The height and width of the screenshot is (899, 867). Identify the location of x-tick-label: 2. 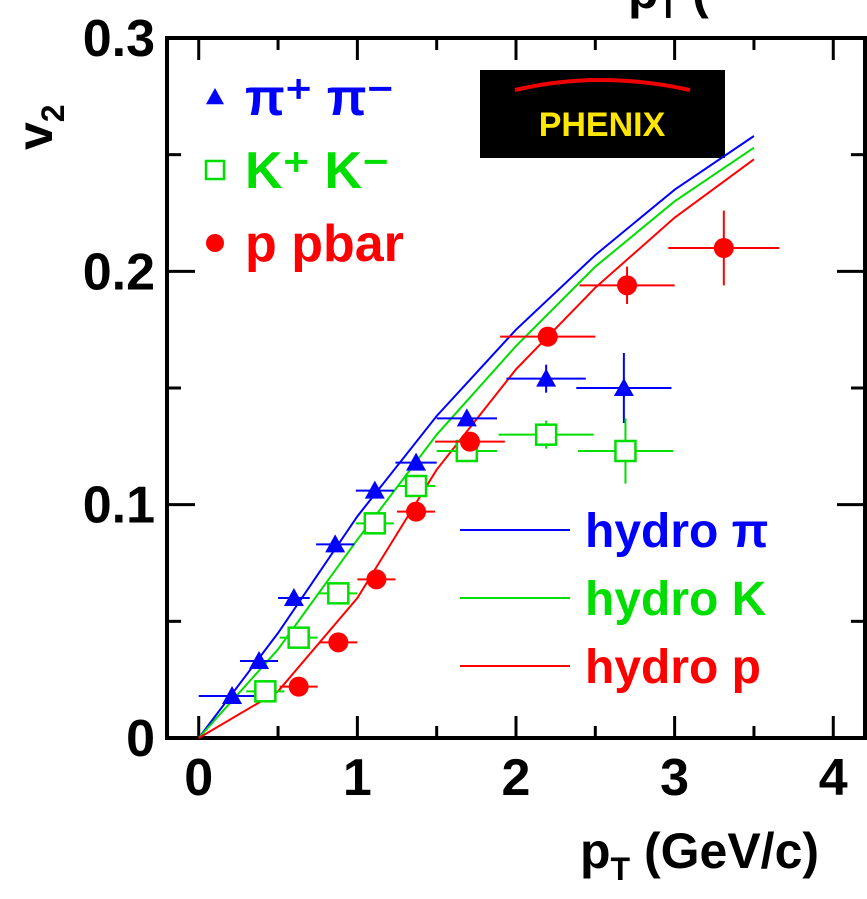
(516, 778).